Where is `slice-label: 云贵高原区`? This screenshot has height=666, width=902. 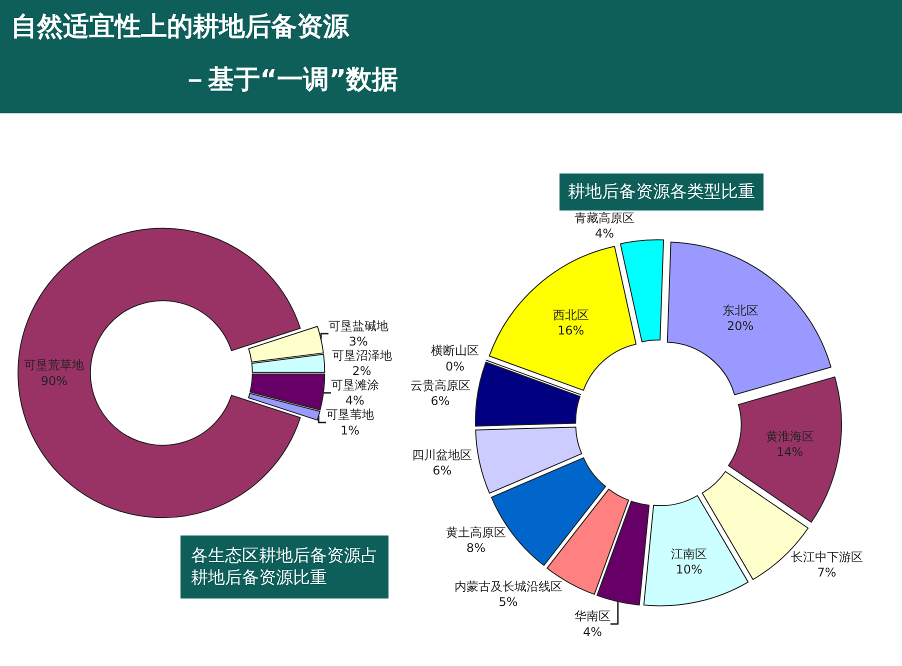
slice-label: 云贵高原区 is located at coordinates (440, 385).